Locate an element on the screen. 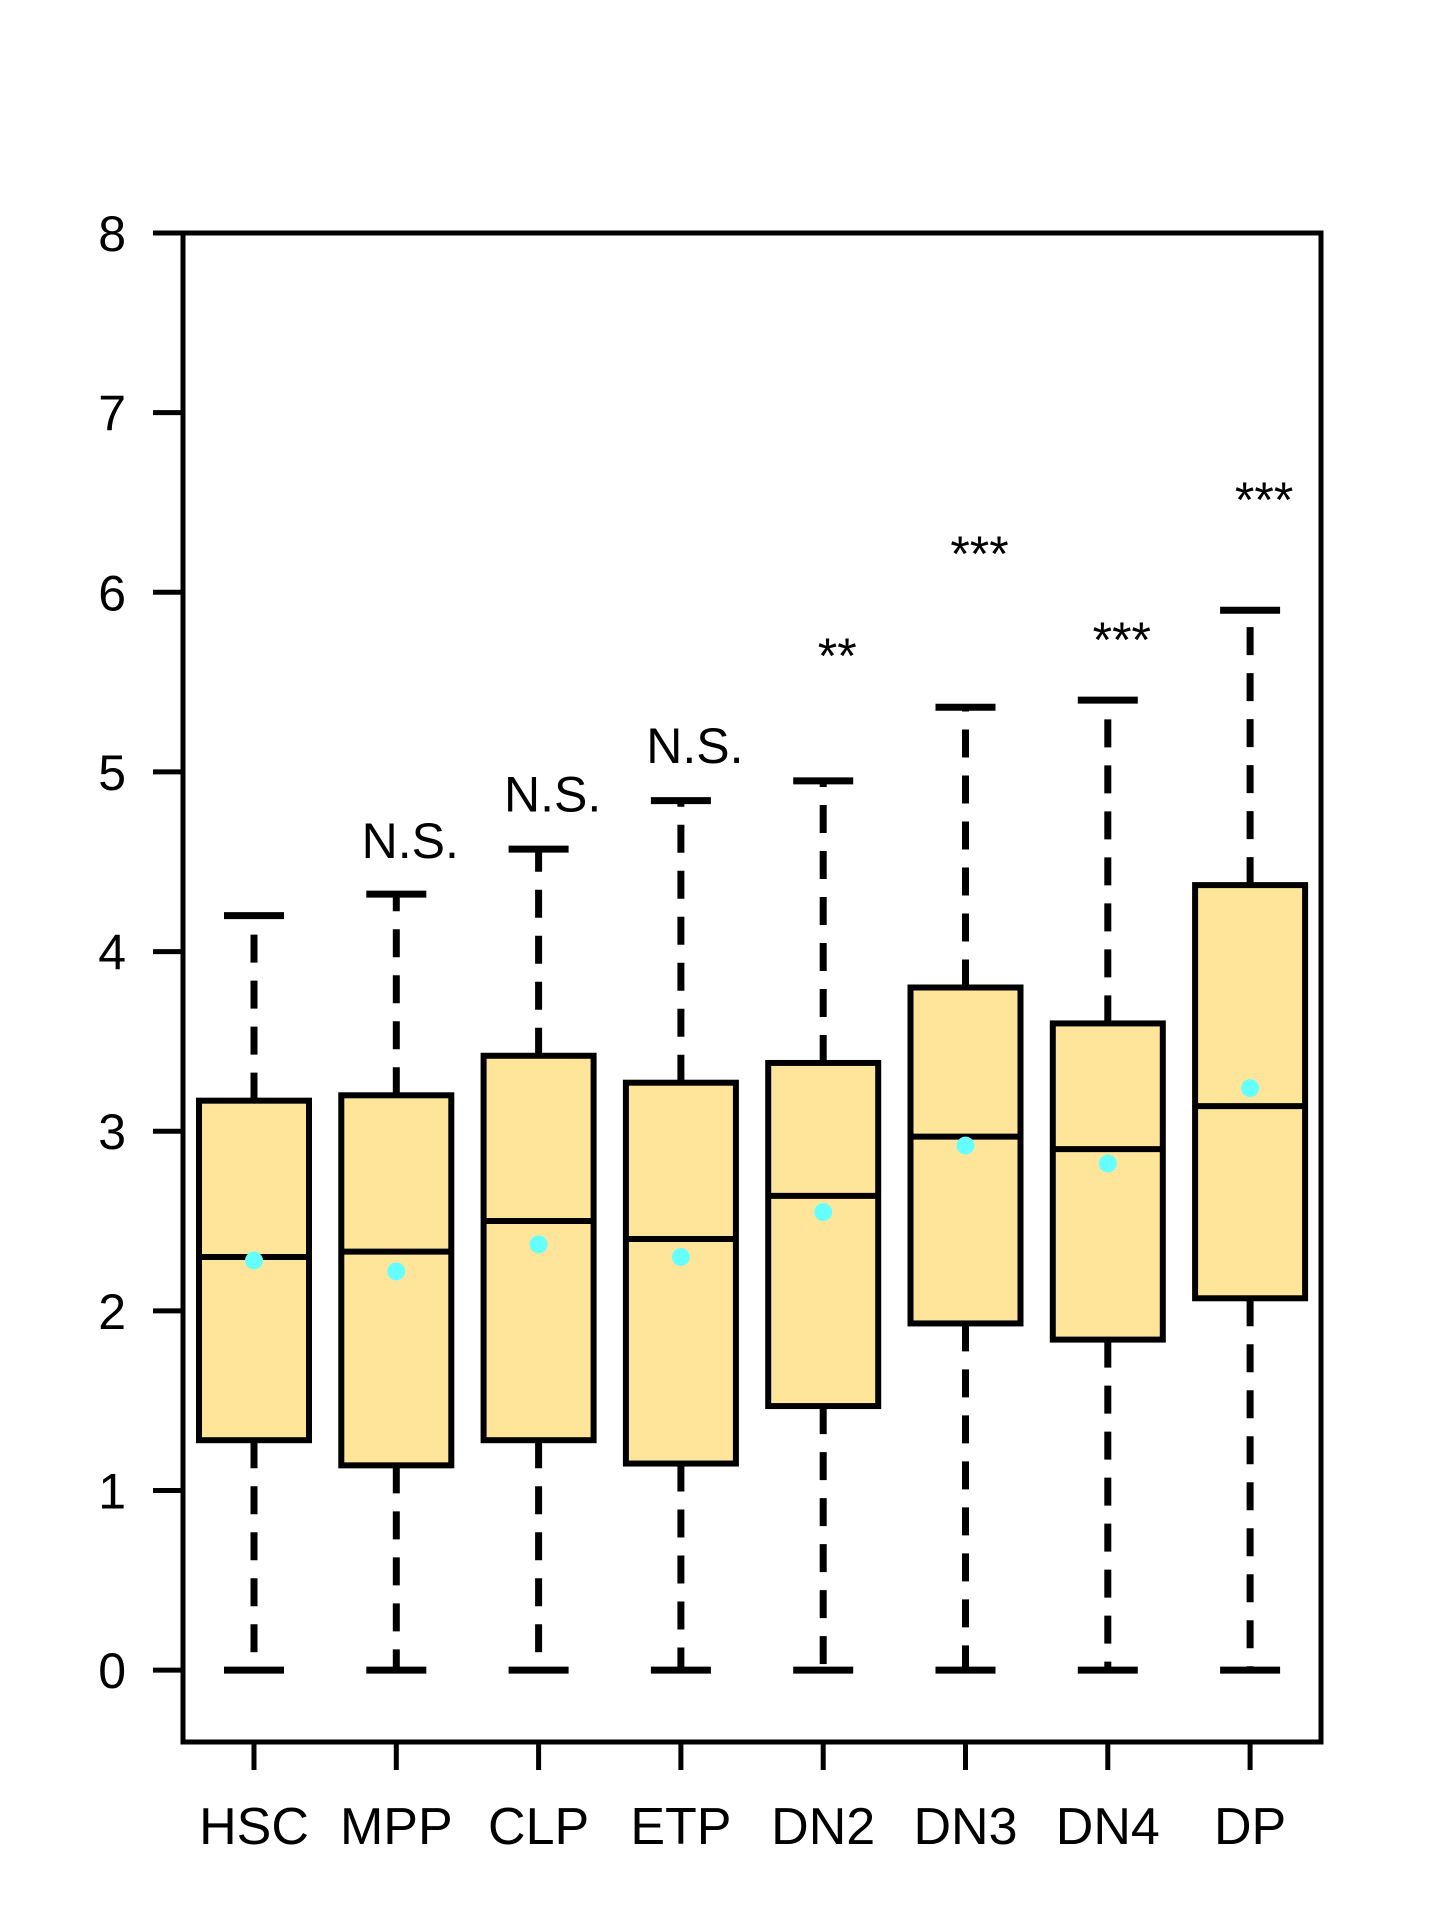  x-tick-label: DN3 is located at coordinates (965, 1827).